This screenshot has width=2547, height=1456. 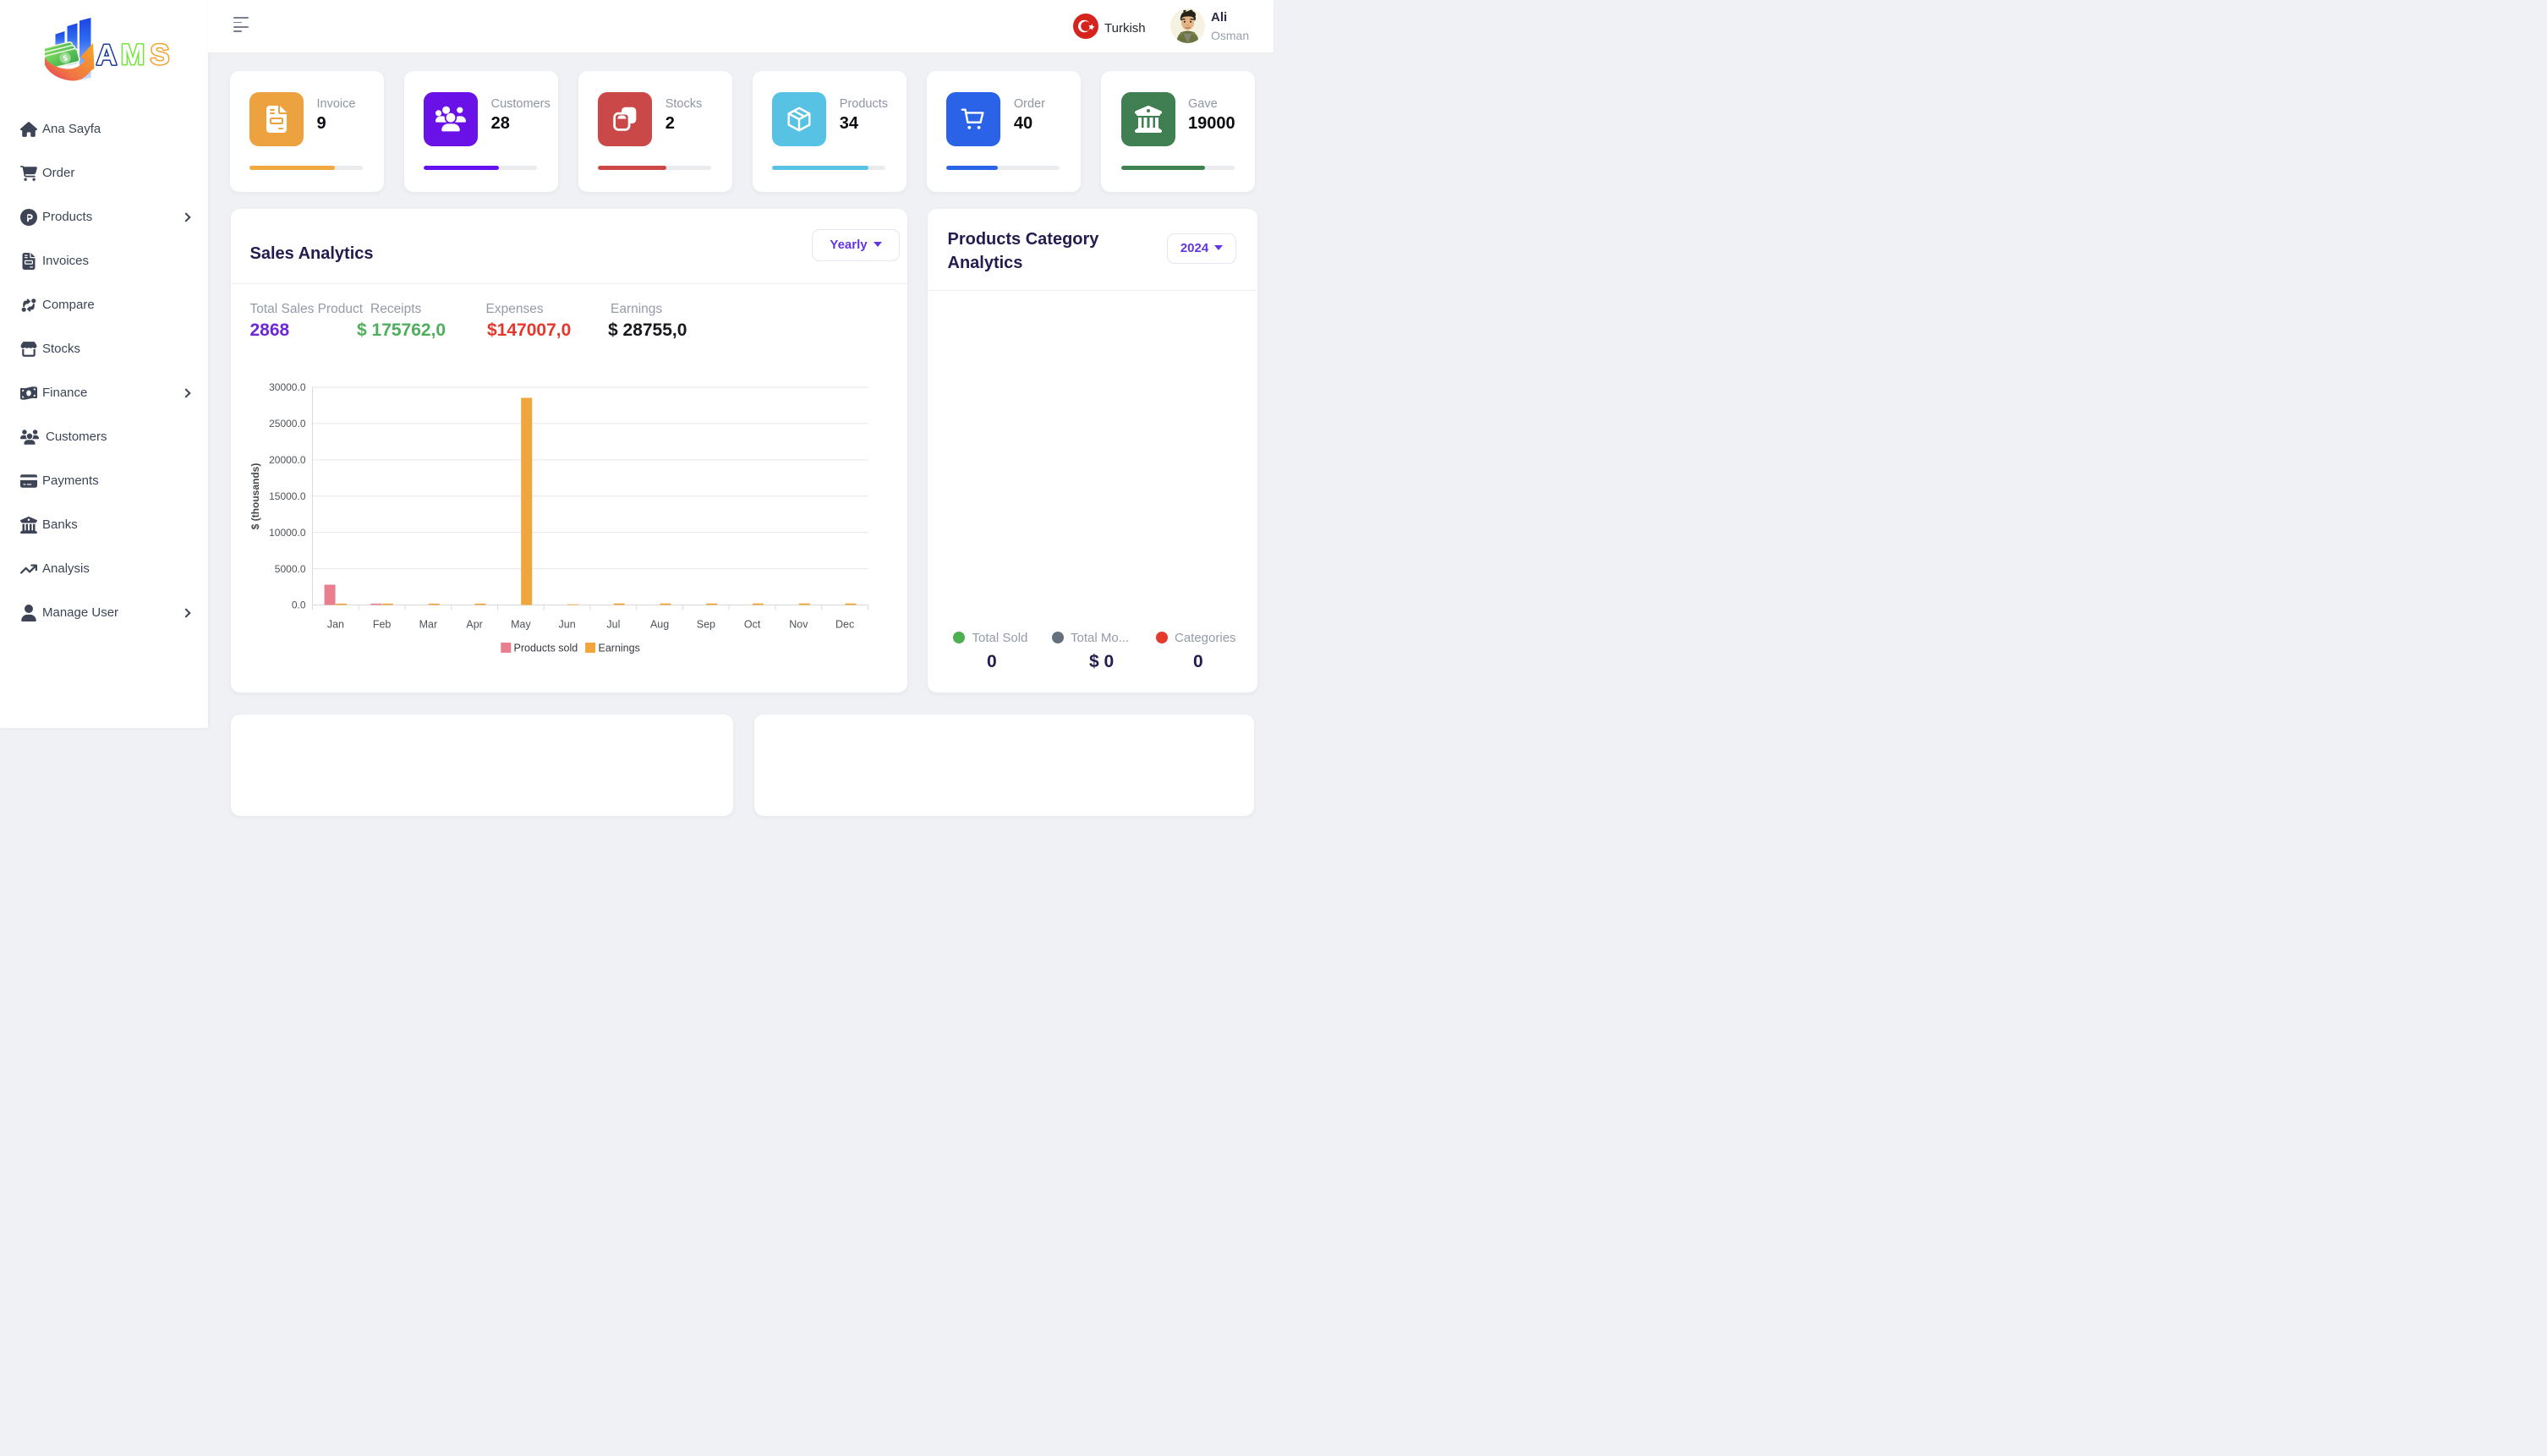 I want to click on svg-text: A, so click(x=107, y=56).